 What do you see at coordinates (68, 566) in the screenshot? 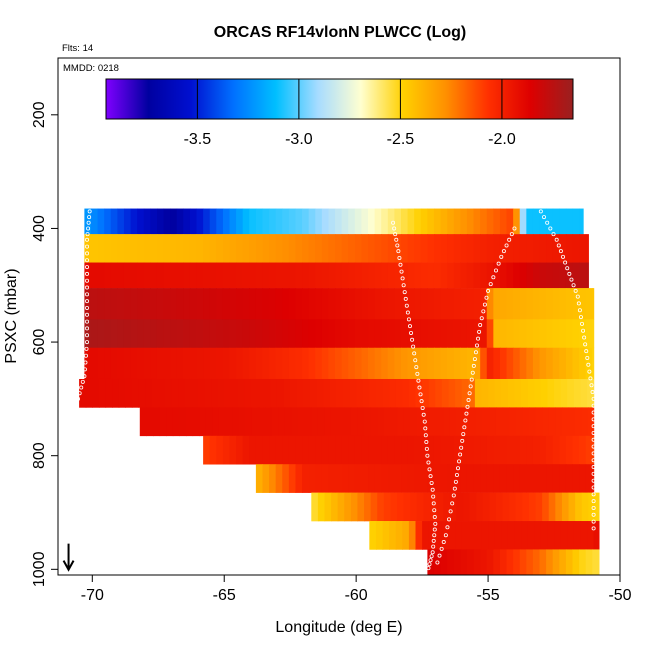
I see `arrow-head` at bounding box center [68, 566].